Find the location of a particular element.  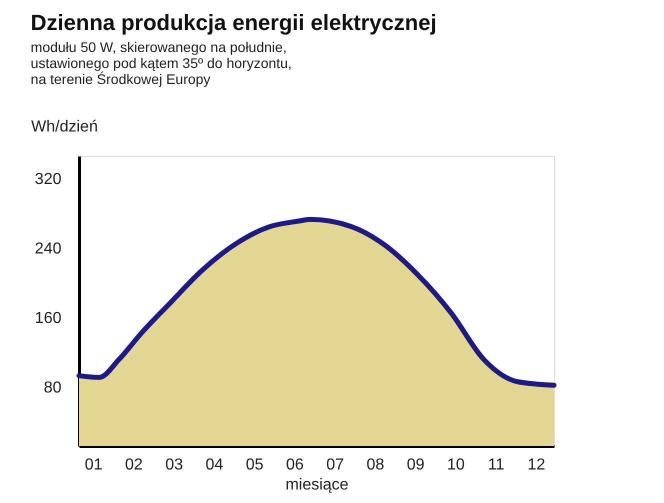

x-tick-label: 09 is located at coordinates (415, 465).